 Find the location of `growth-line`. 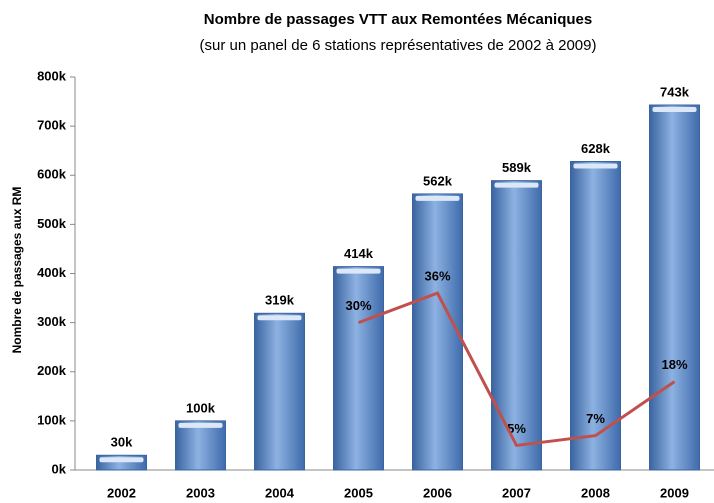

growth-line is located at coordinates (516, 369).